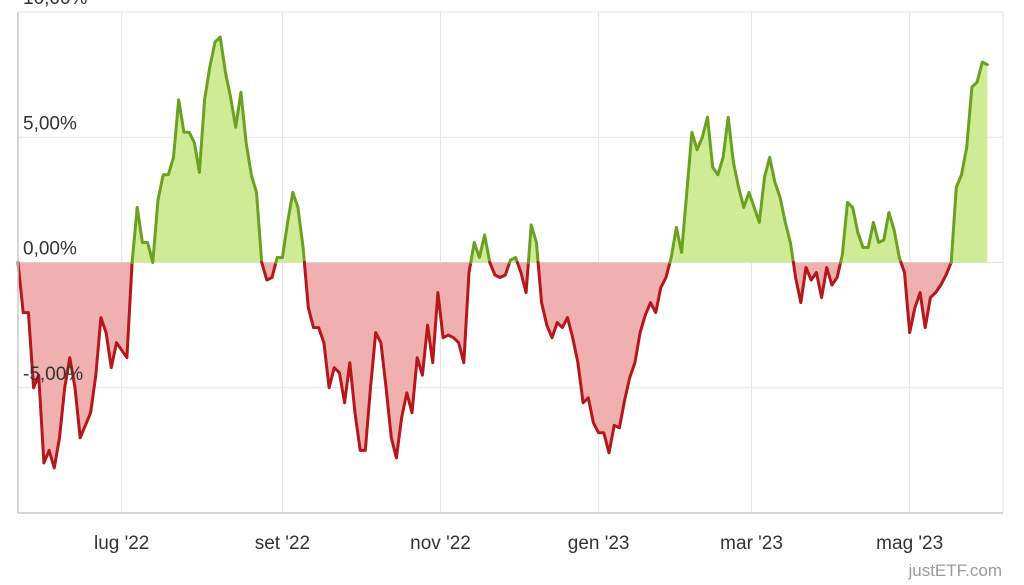 This screenshot has height=585, width=1024. I want to click on x-tick-label: set '22, so click(282, 543).